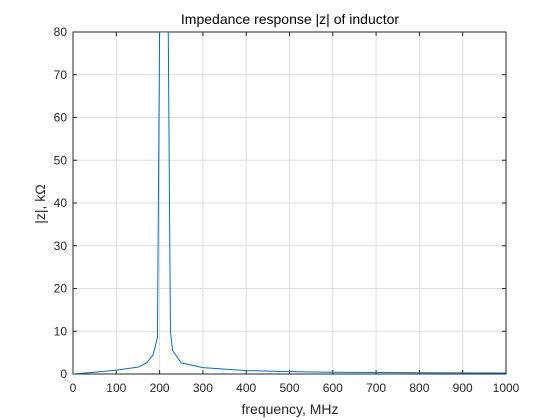 This screenshot has height=420, width=560. What do you see at coordinates (40, 204) in the screenshot?
I see `y-axis-label: |z|, kΩ` at bounding box center [40, 204].